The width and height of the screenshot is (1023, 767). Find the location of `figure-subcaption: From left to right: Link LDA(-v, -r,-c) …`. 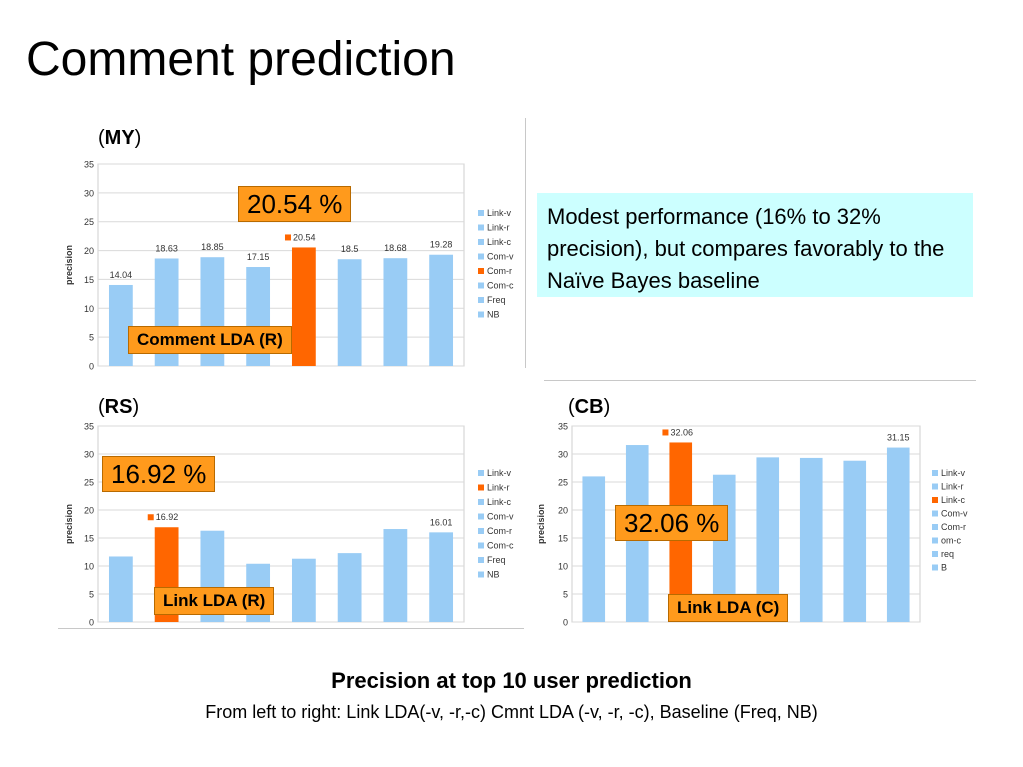

figure-subcaption: From left to right: Link LDA(-v, -r,-c) … is located at coordinates (511, 712).